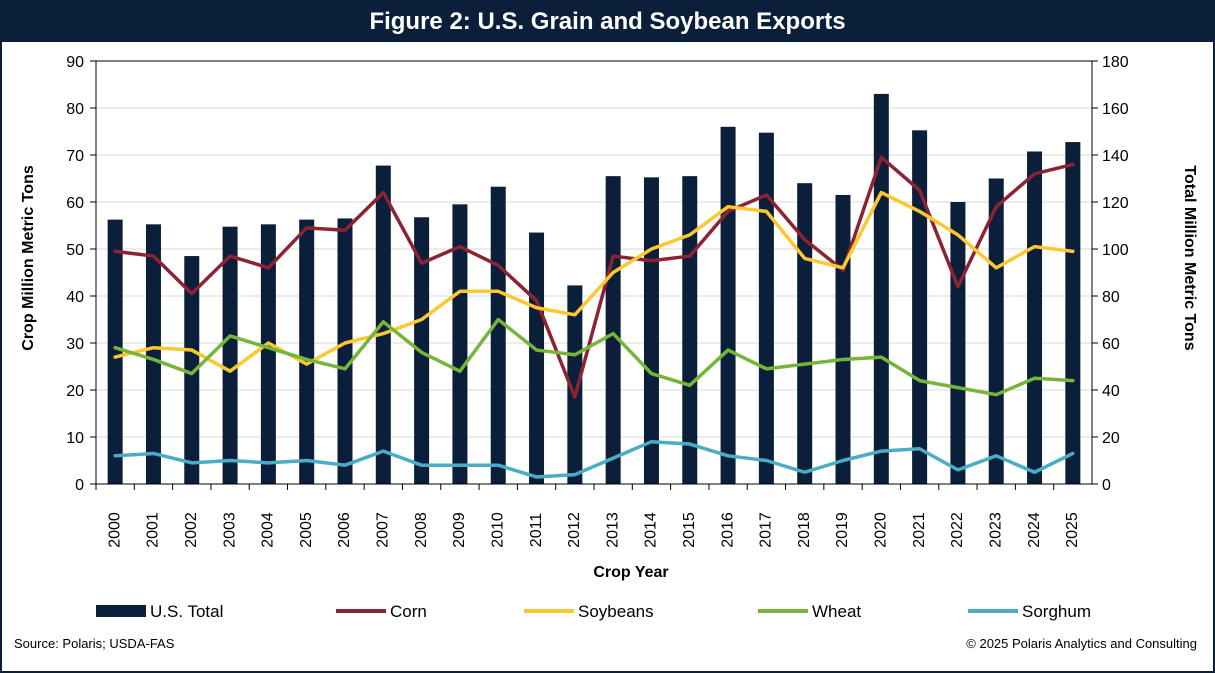 This screenshot has width=1215, height=673. Describe the element at coordinates (28, 258) in the screenshot. I see `y-axis-left-label: Crop Million Metric Tons` at that location.